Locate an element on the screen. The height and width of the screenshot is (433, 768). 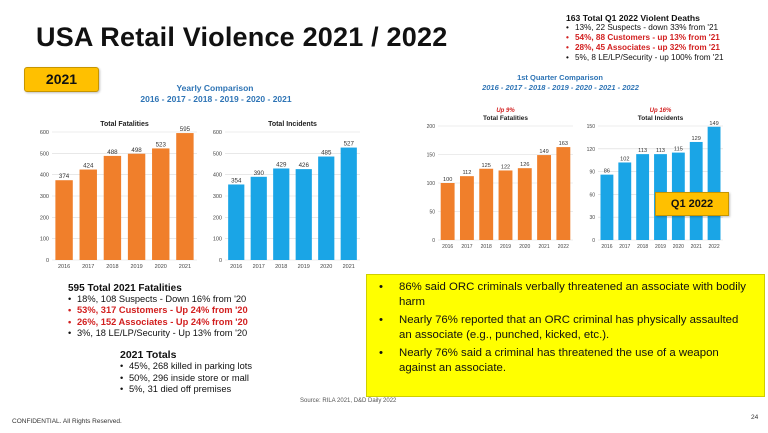
fatalities-2021-item: 53%, 317 Customers - Up 24% from '20 is located at coordinates (158, 310).